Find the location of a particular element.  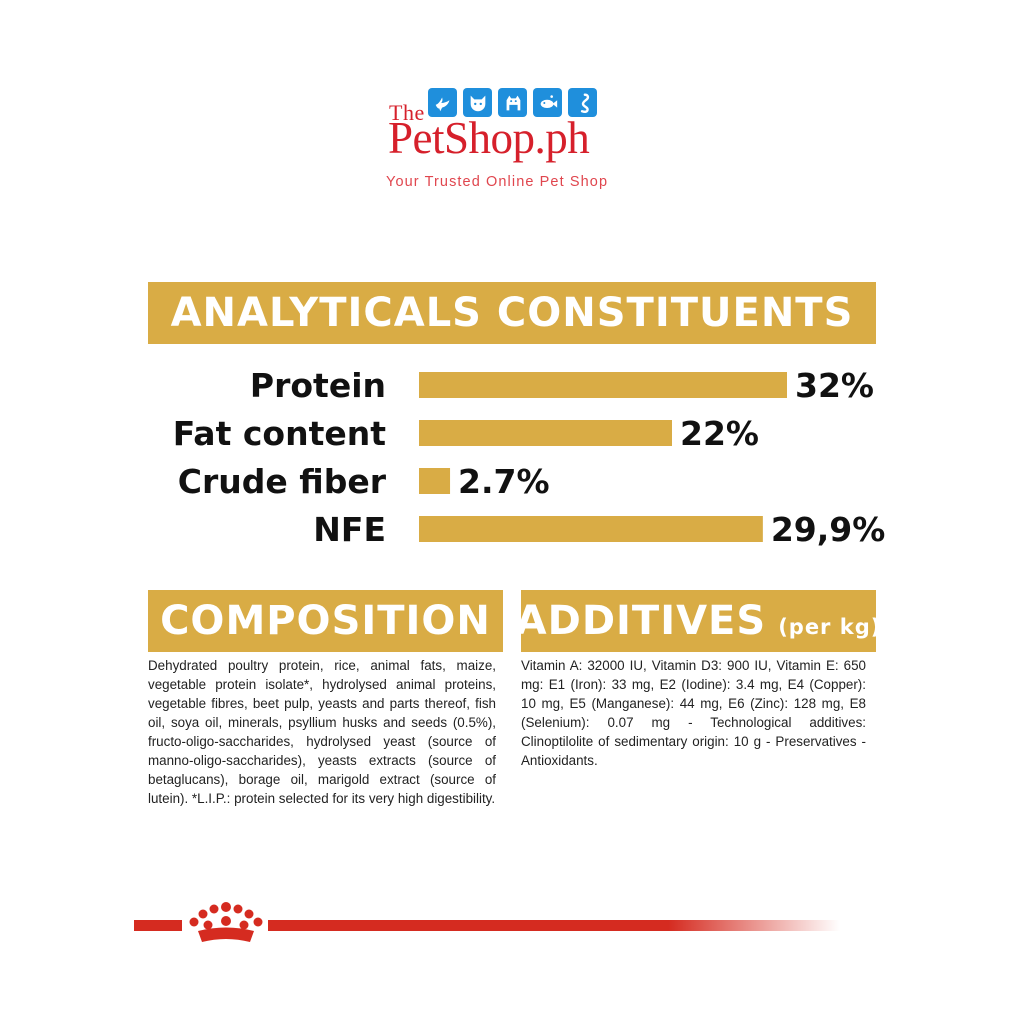

dog-icon is located at coordinates (512, 102).